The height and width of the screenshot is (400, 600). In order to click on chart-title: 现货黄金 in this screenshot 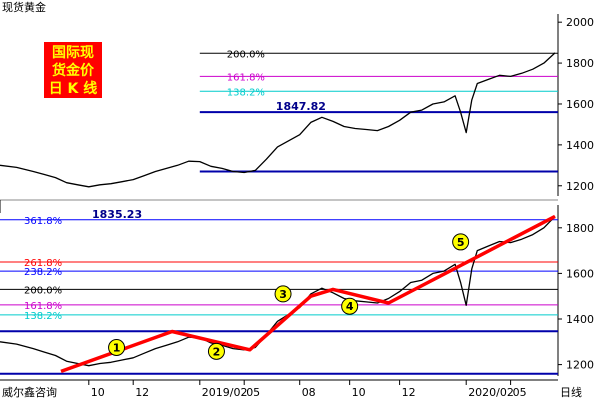, I will do `click(24, 7)`.